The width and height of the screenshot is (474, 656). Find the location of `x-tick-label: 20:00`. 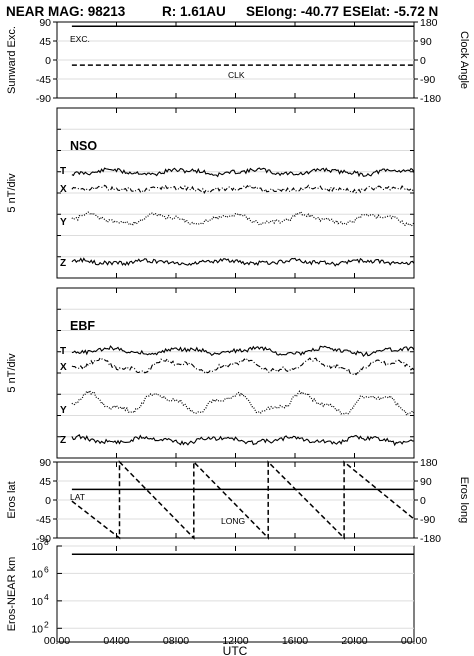

x-tick-label: 20:00 is located at coordinates (354, 641).